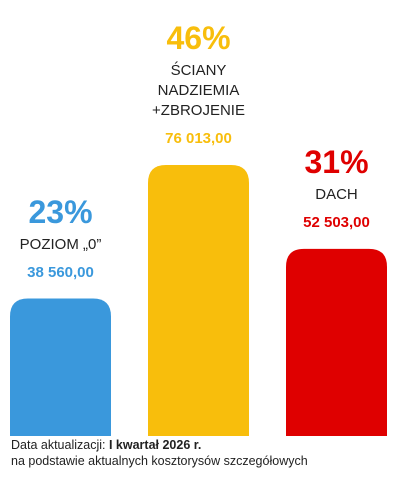  I want to click on category-label-line: ŚCIANY, so click(198, 70).